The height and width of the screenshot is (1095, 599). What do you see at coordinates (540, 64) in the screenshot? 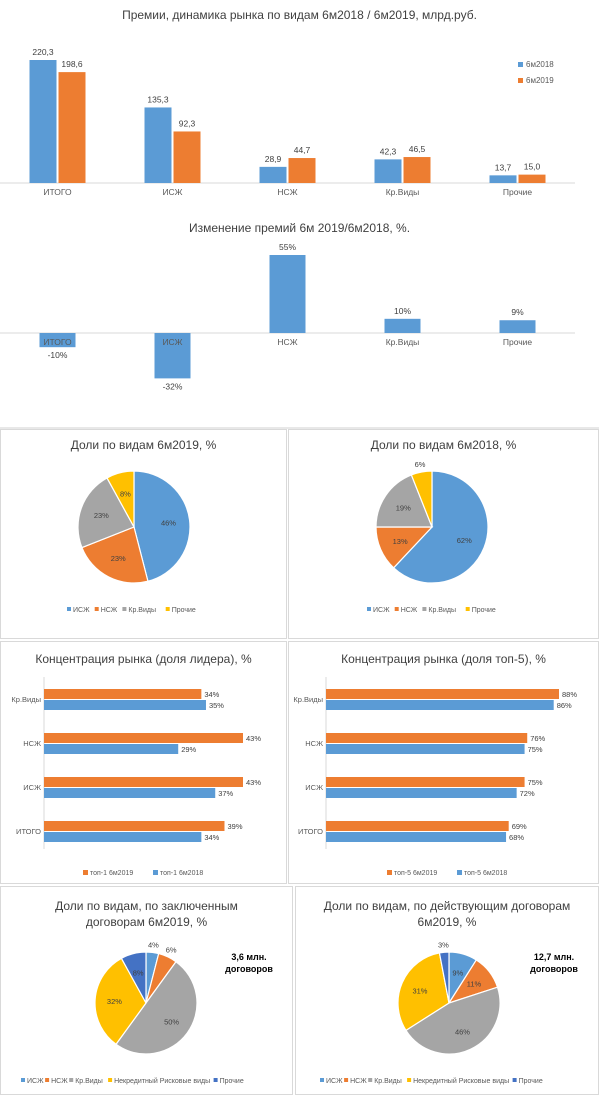
I see `legend-label-6м2018: 6м2018` at bounding box center [540, 64].